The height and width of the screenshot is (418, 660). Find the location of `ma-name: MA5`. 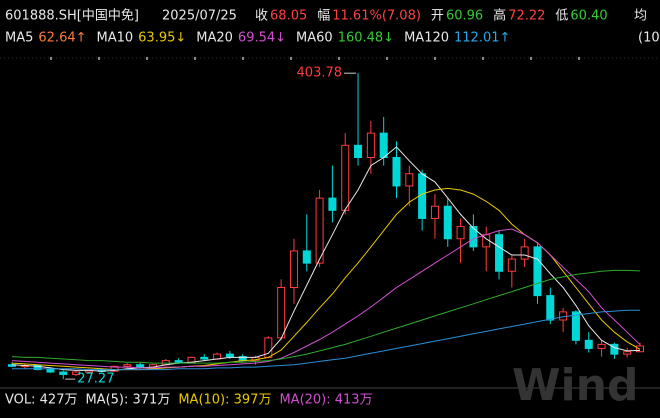

ma-name: MA5 is located at coordinates (19, 38).